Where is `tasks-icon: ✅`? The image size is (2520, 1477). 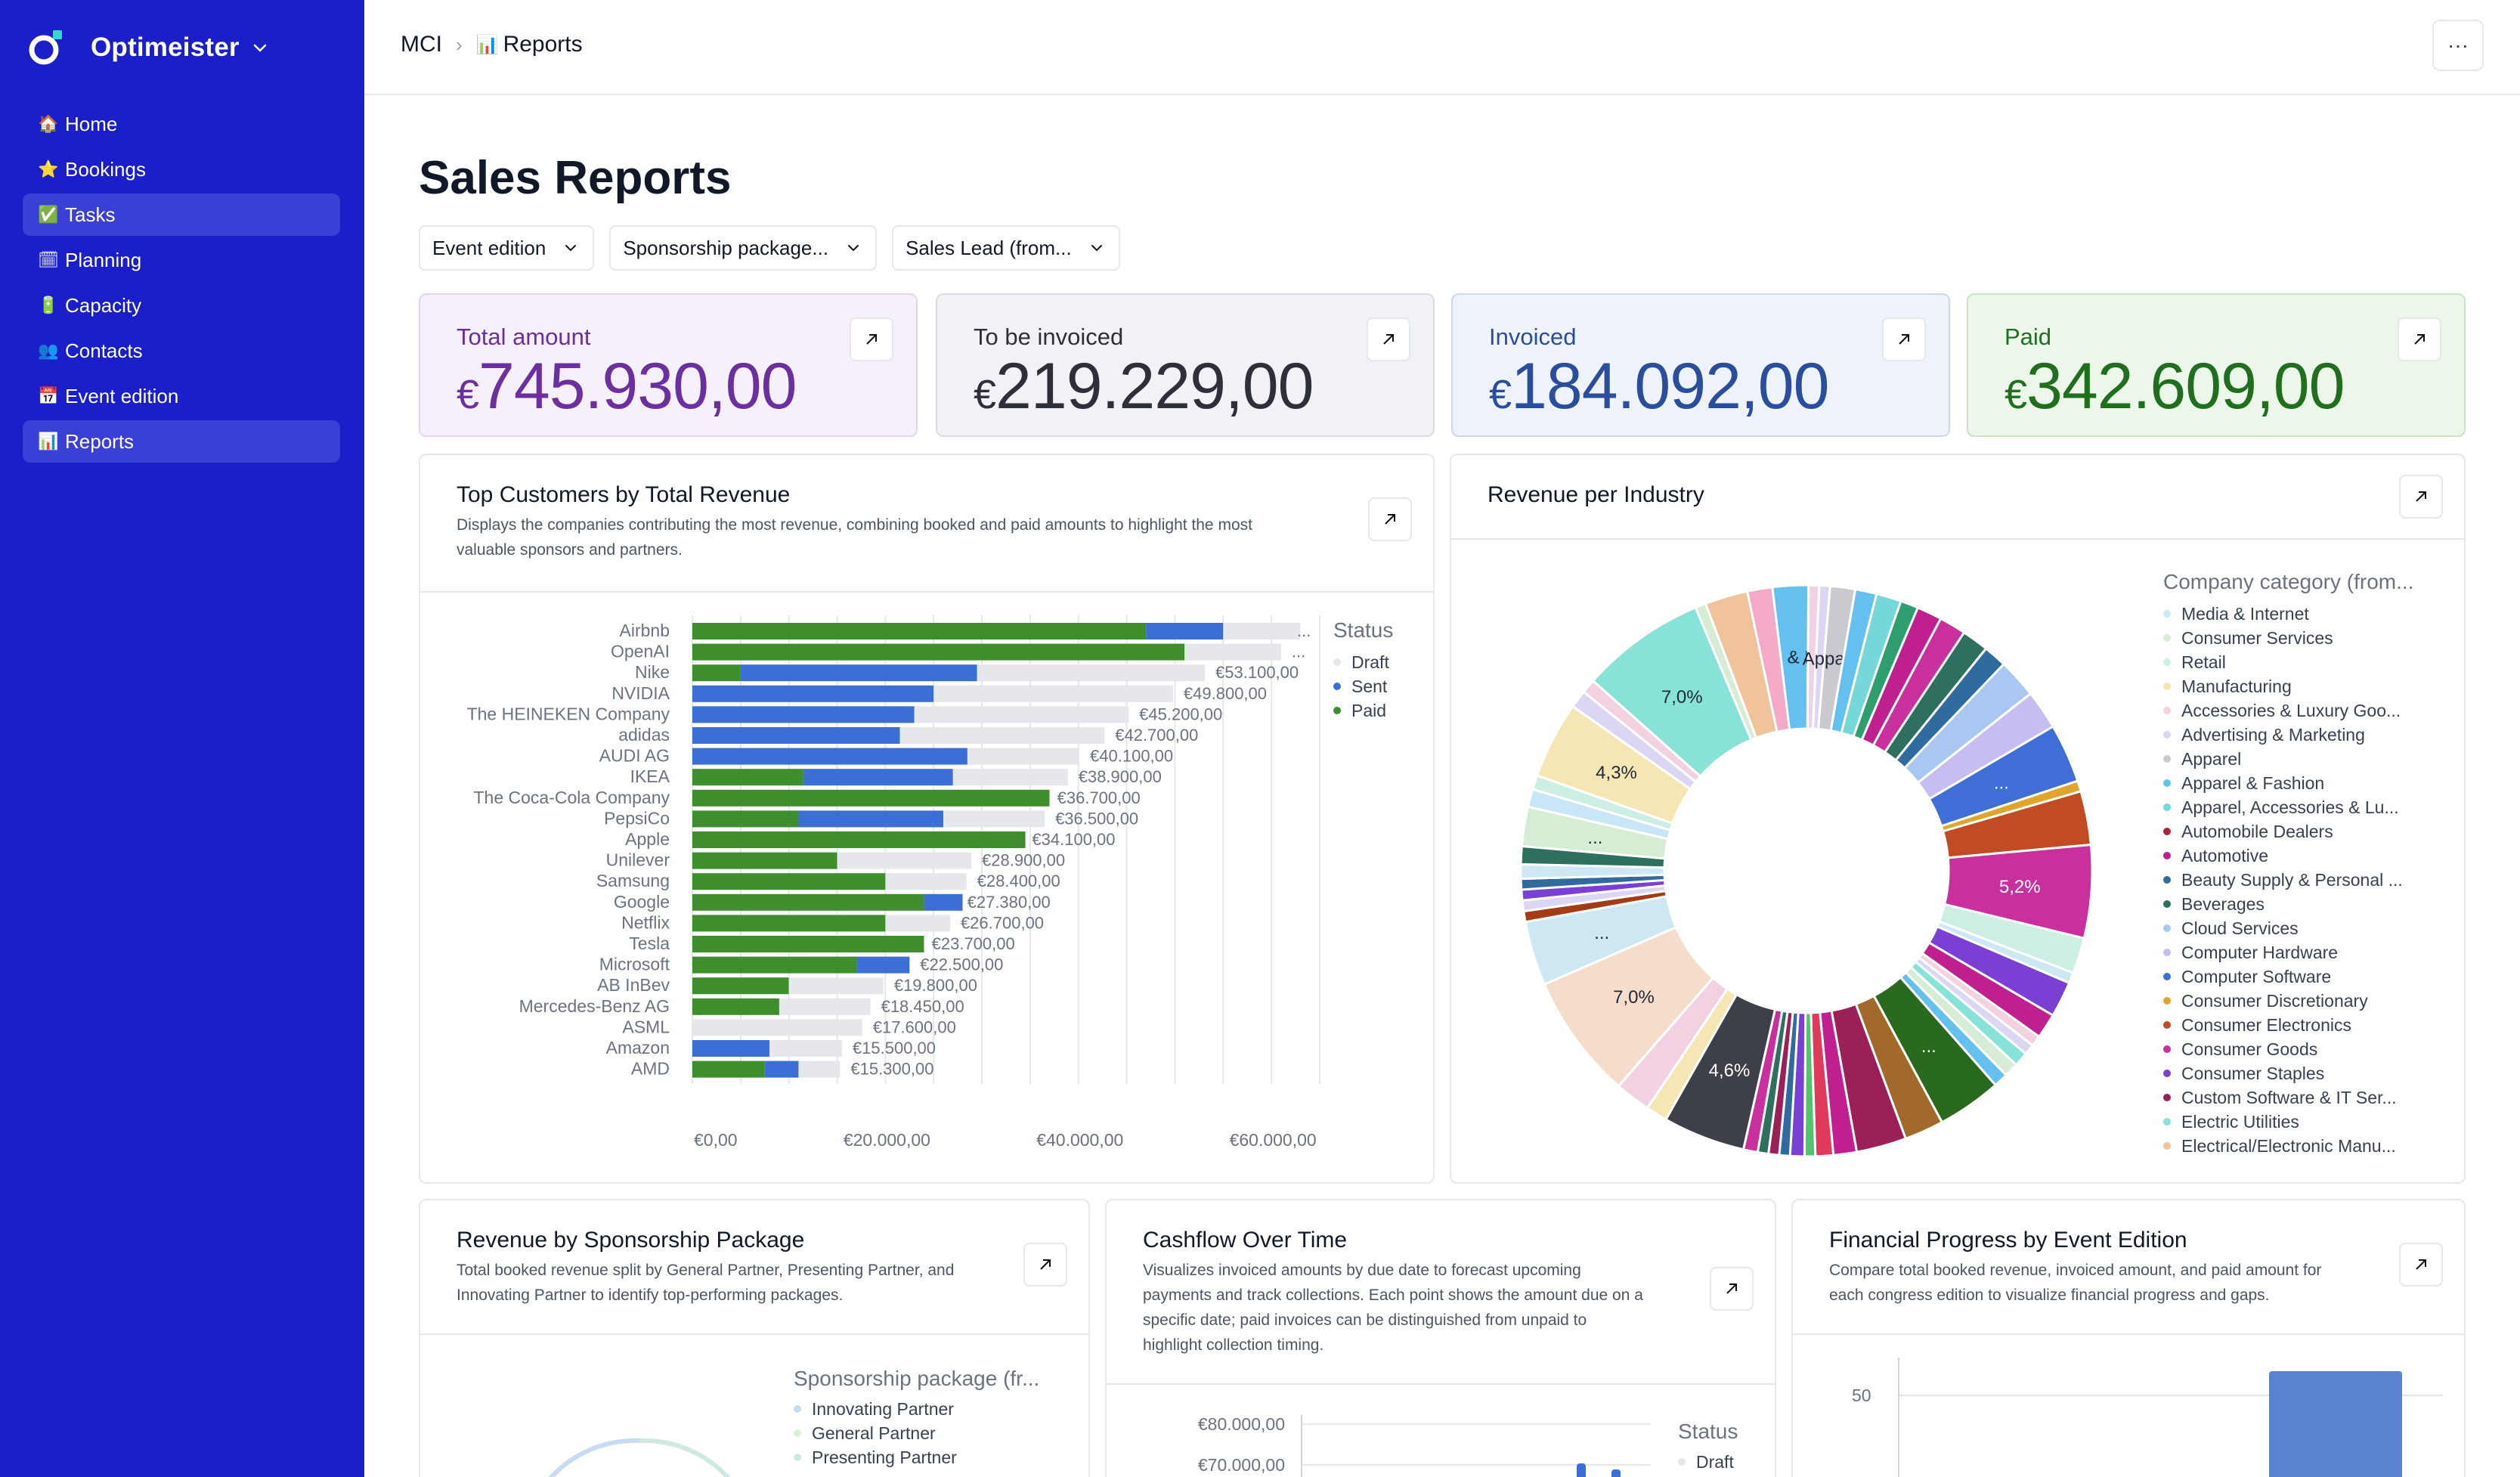
tasks-icon: ✅ is located at coordinates (48, 214).